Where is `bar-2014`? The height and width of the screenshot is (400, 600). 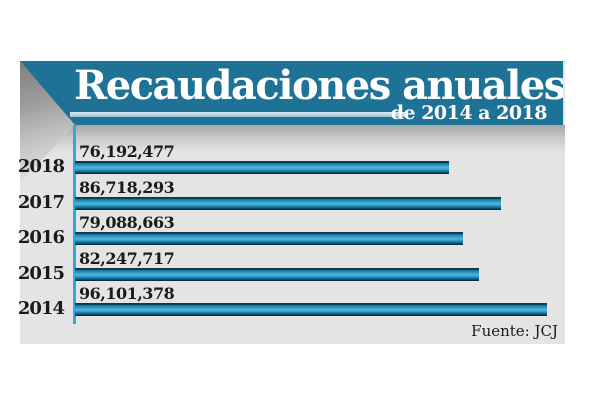
bar-2014 is located at coordinates (311, 309).